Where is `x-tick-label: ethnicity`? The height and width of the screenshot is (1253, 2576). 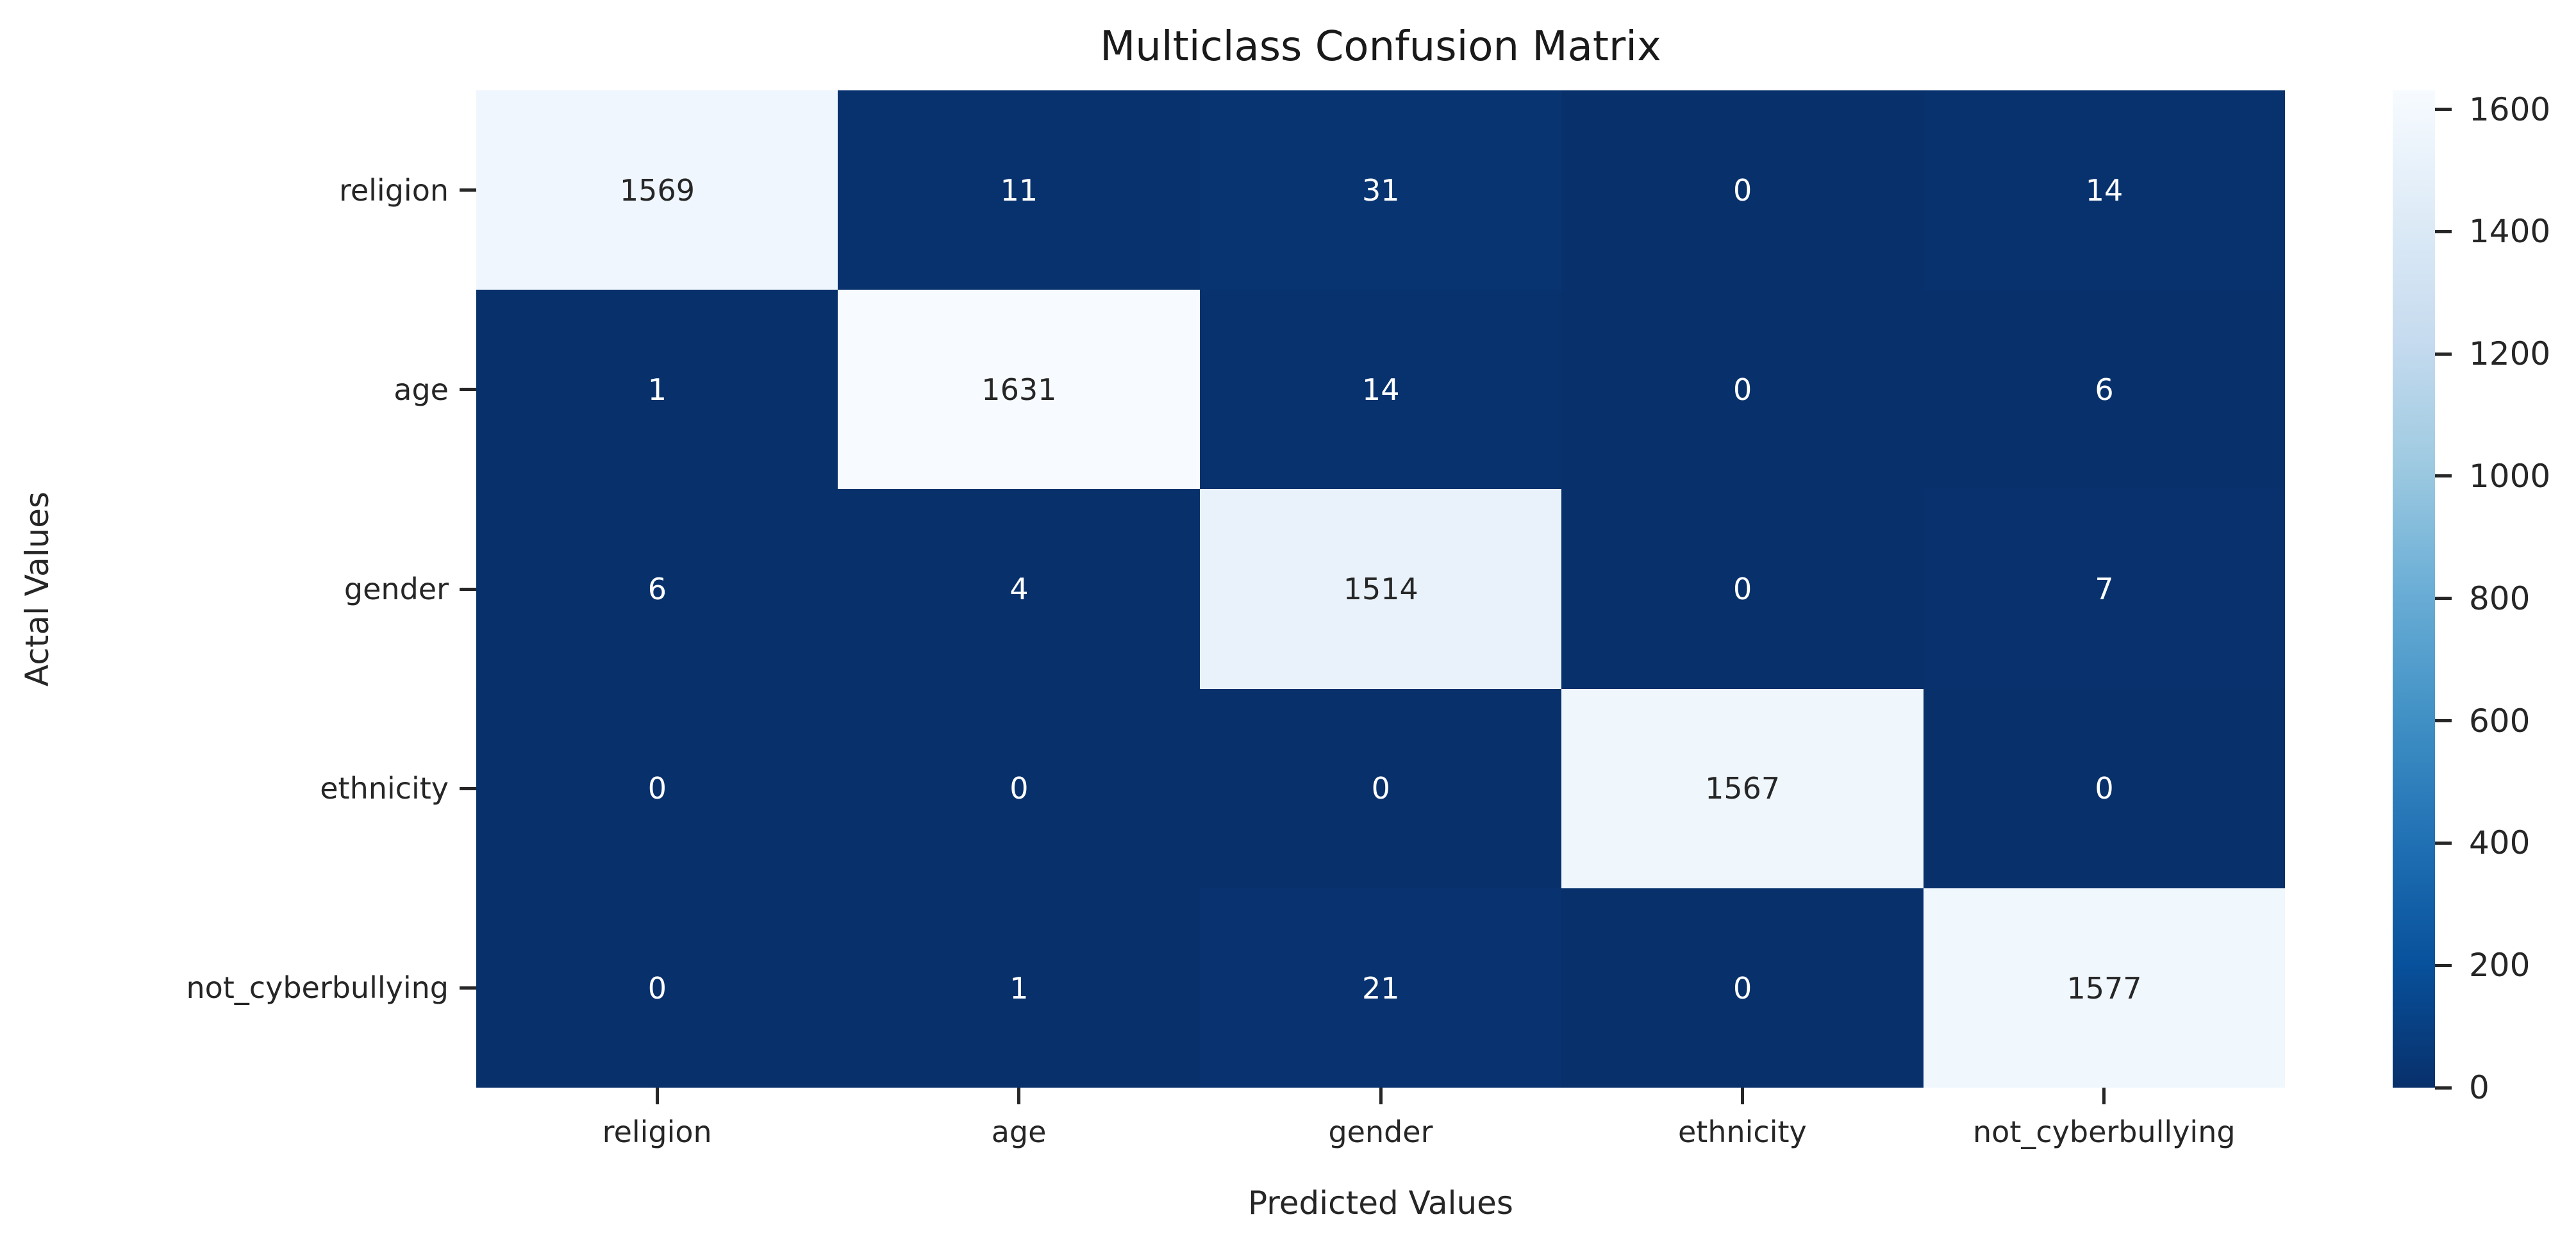 x-tick-label: ethnicity is located at coordinates (1742, 1132).